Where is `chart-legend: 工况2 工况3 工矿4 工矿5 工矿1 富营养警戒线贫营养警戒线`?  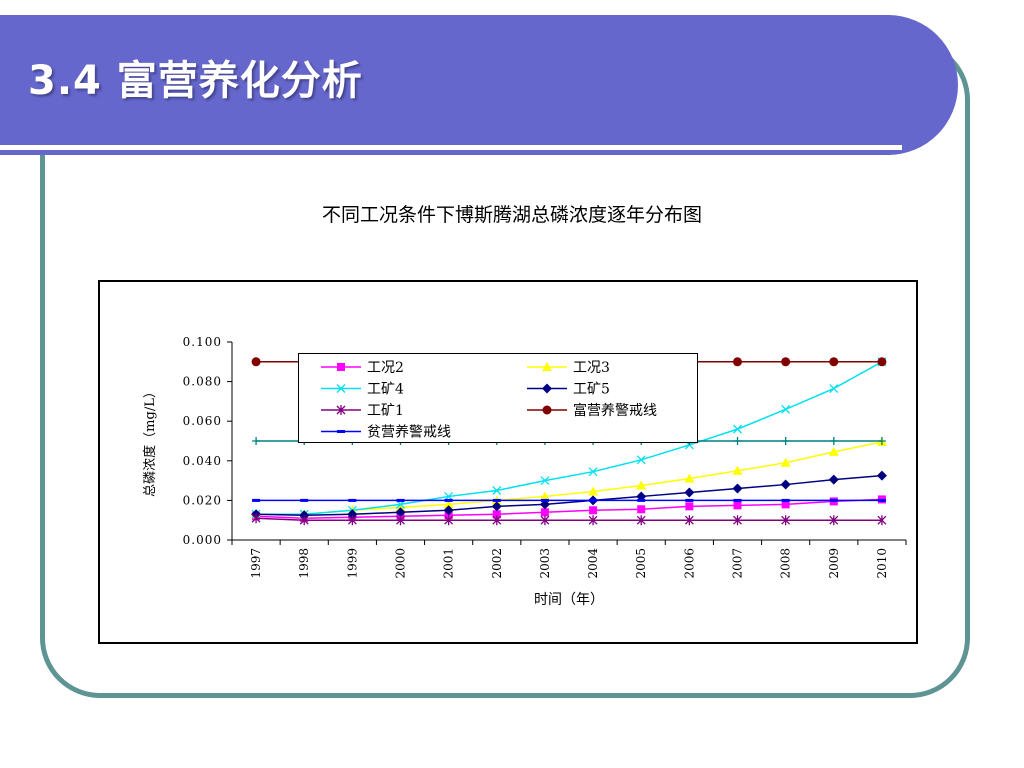
chart-legend: 工况2 工况3 工矿4 工矿5 工矿1 富营养警戒线贫营养警戒线 is located at coordinates (498, 398).